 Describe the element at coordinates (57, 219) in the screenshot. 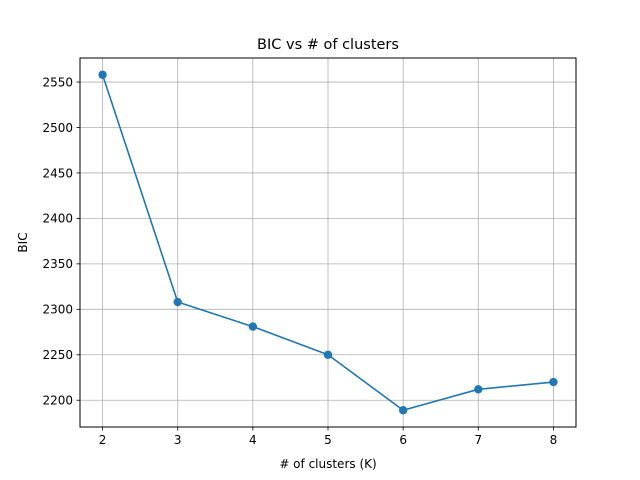

I see `y-tick-label: 2400` at that location.